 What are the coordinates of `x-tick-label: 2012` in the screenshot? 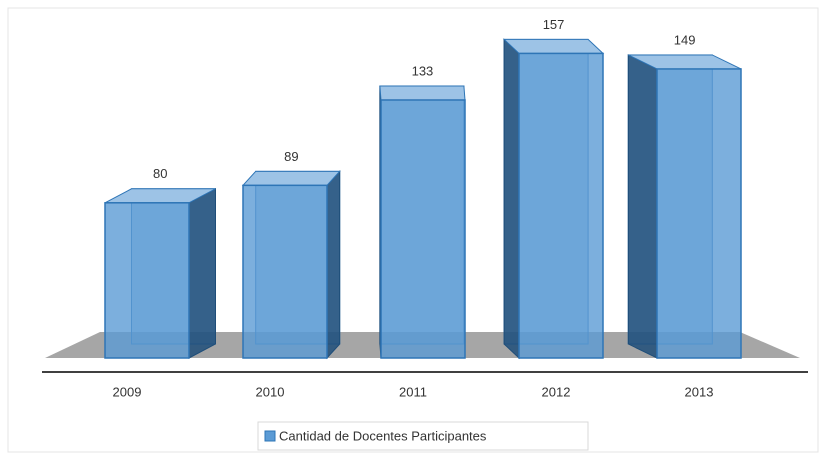 It's located at (556, 391).